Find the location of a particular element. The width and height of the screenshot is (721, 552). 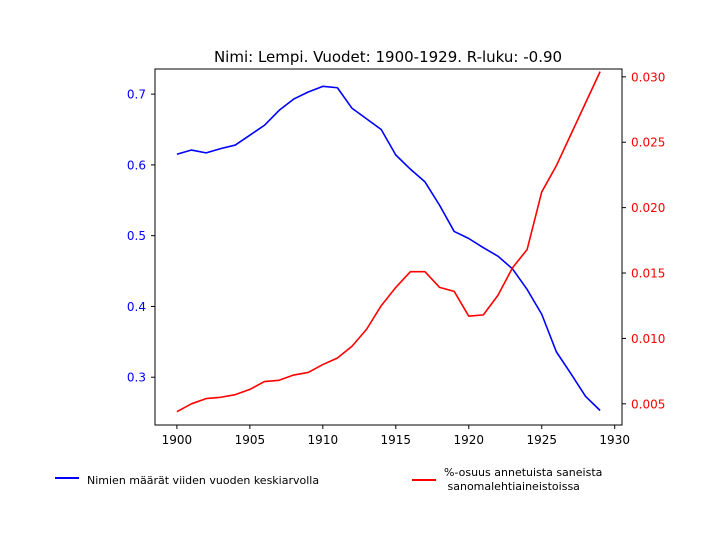

y-left-tick-label-1: 0.4 is located at coordinates (136, 307).